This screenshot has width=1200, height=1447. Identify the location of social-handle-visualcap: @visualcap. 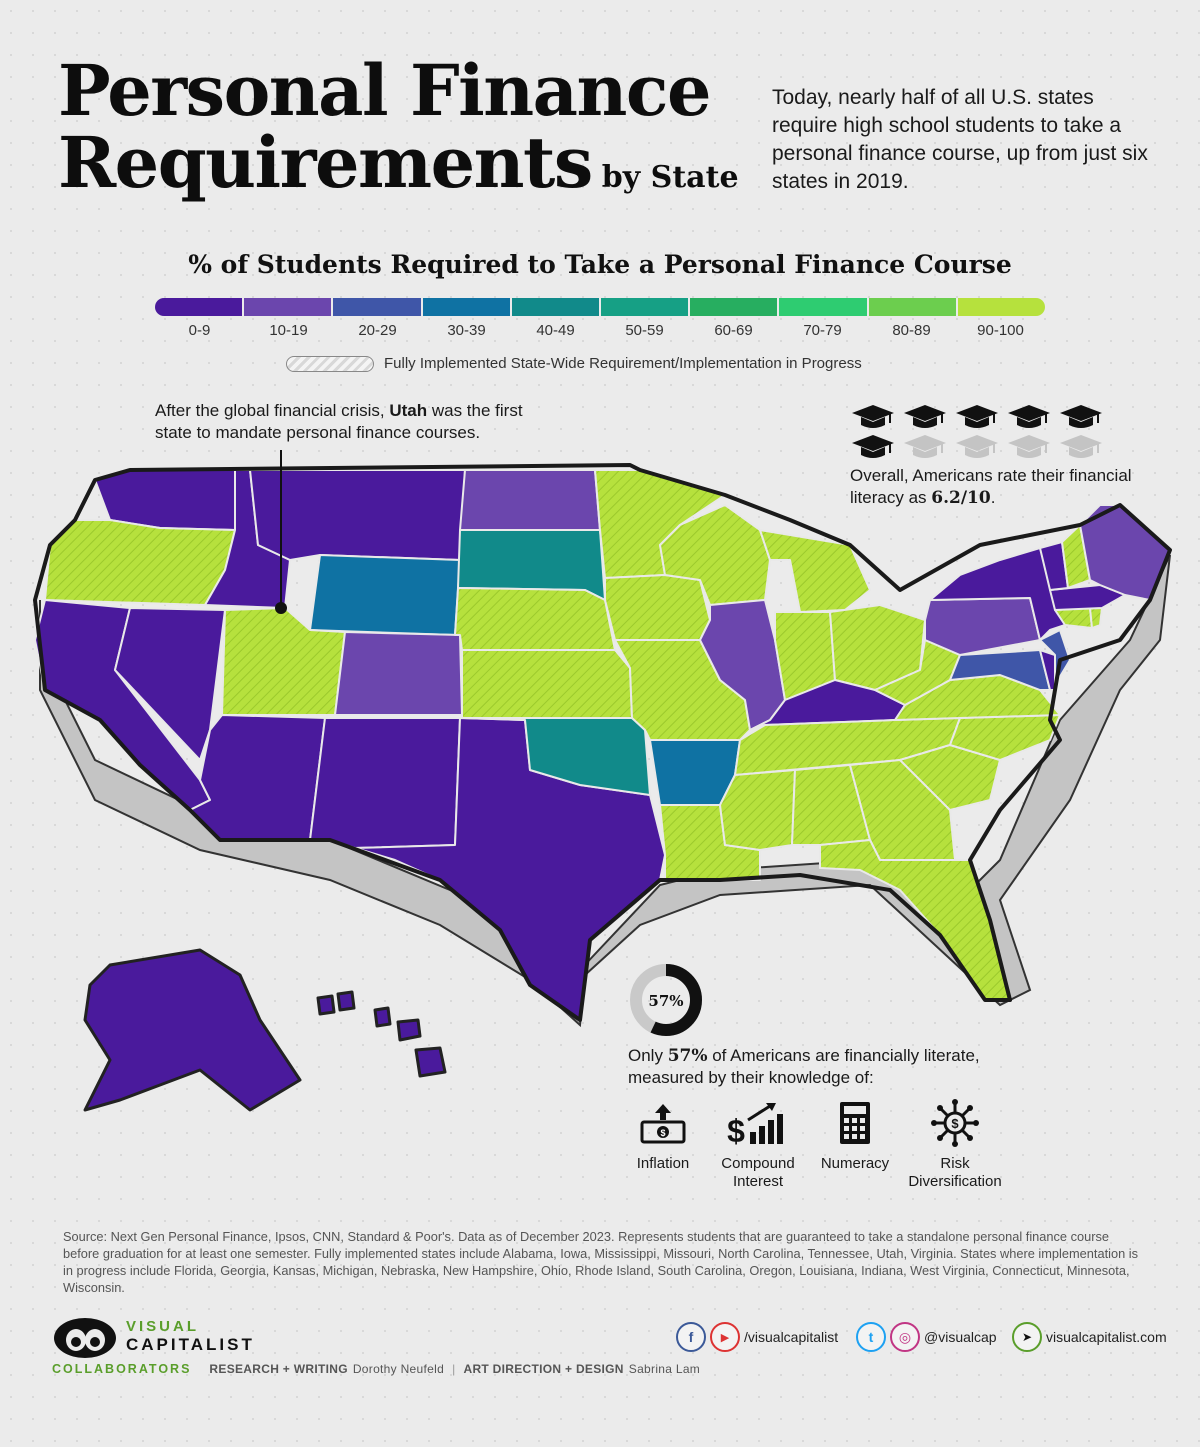
(960, 1337).